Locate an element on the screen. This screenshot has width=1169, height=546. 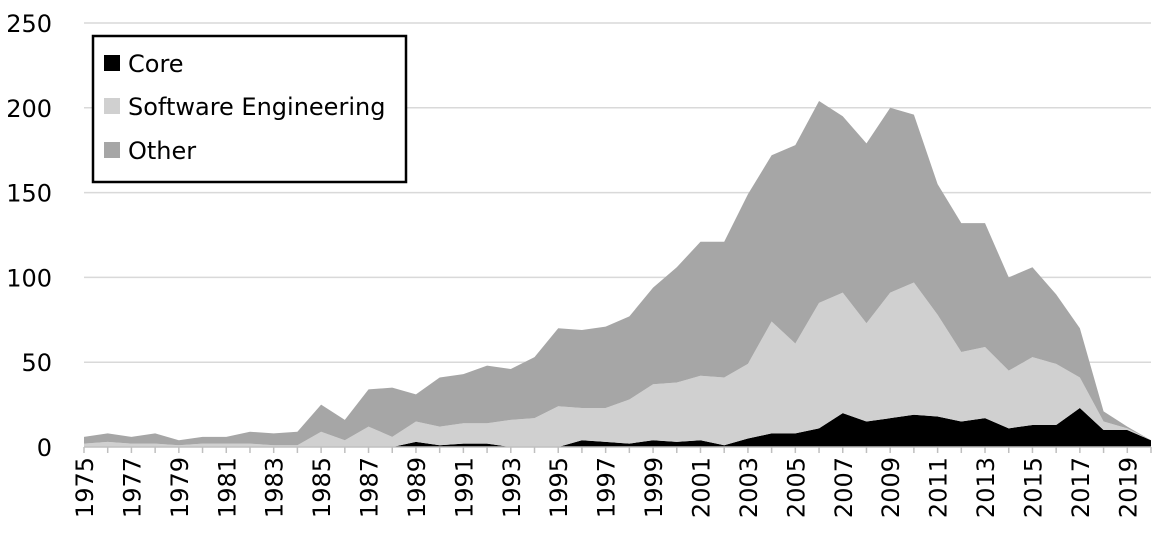
x-tick-label-1979: 1979 is located at coordinates (180, 487).